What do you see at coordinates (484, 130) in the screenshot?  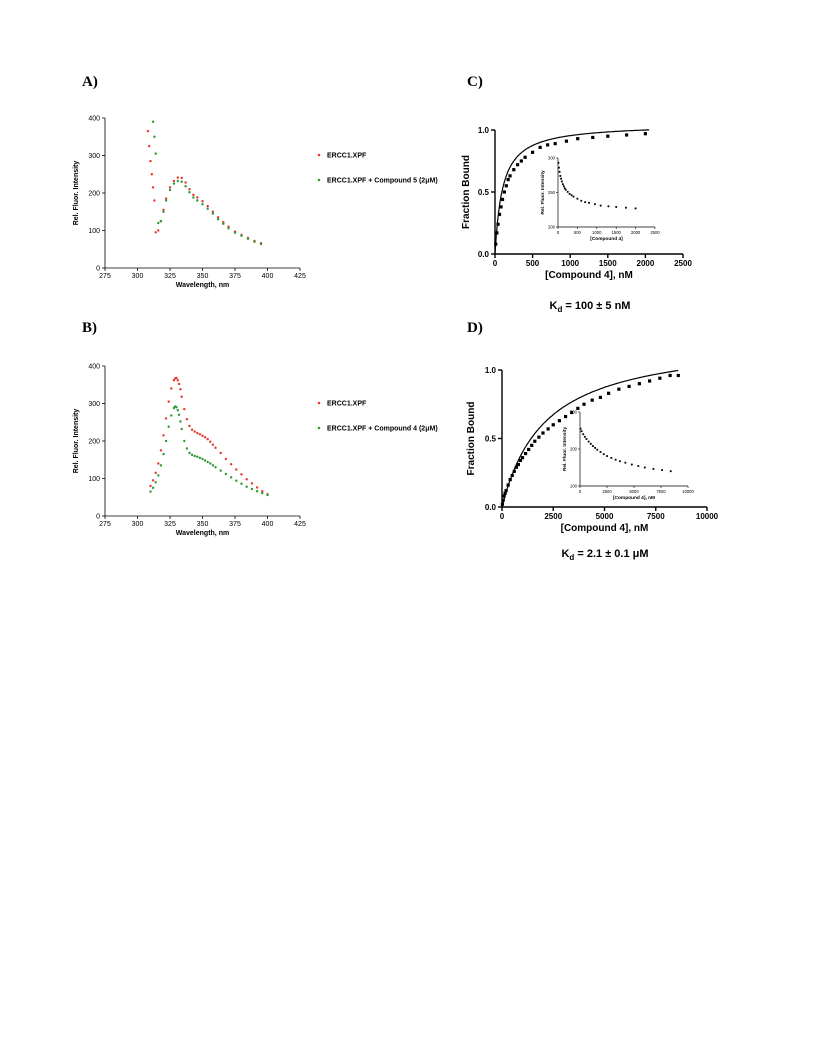 I see `y-tick-label: 1.0` at bounding box center [484, 130].